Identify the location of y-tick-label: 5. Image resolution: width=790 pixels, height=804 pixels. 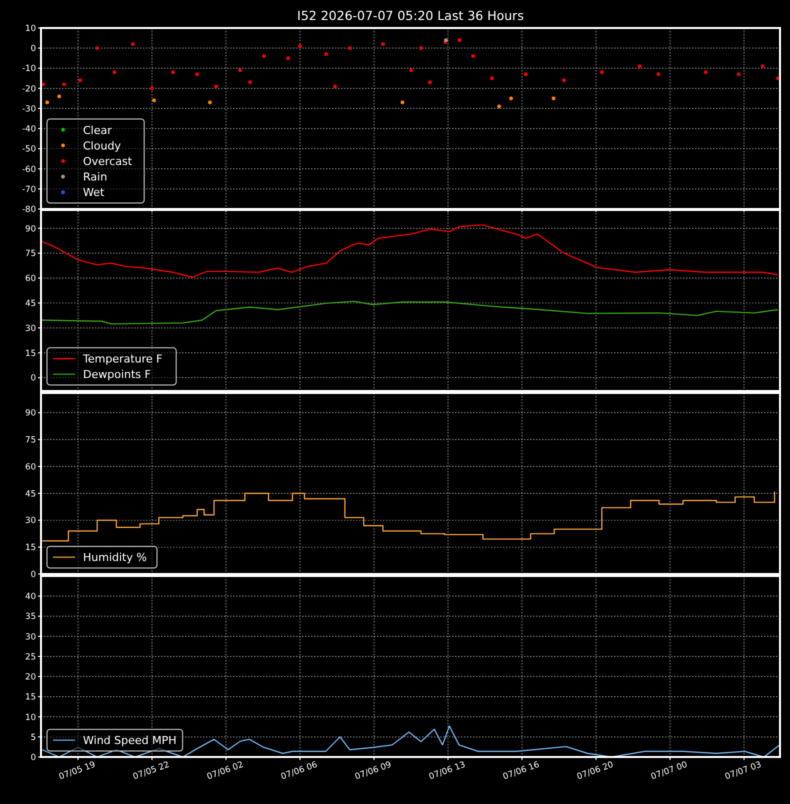
(33, 737).